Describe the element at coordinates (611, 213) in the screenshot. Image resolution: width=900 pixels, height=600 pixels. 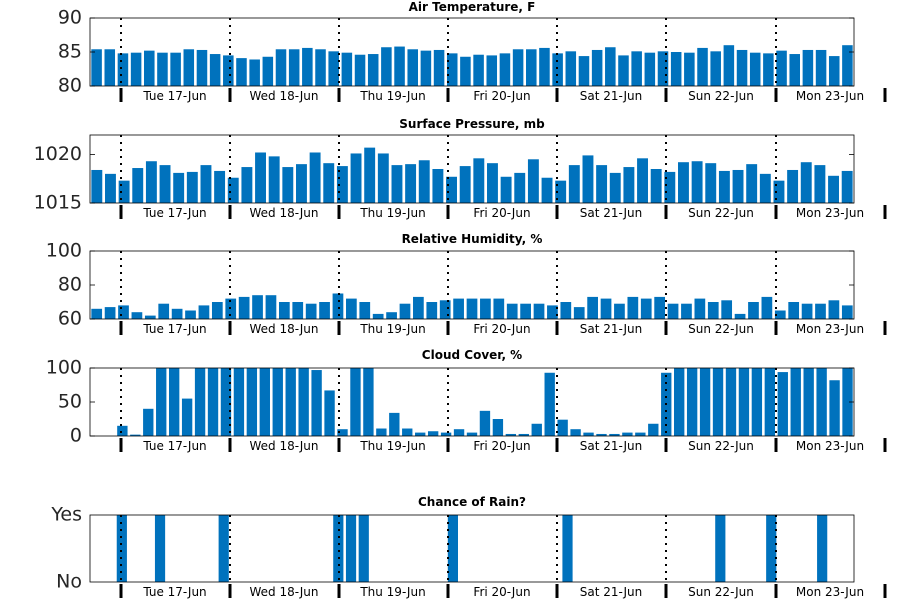
I see `day-label: Sat 21-Jun` at that location.